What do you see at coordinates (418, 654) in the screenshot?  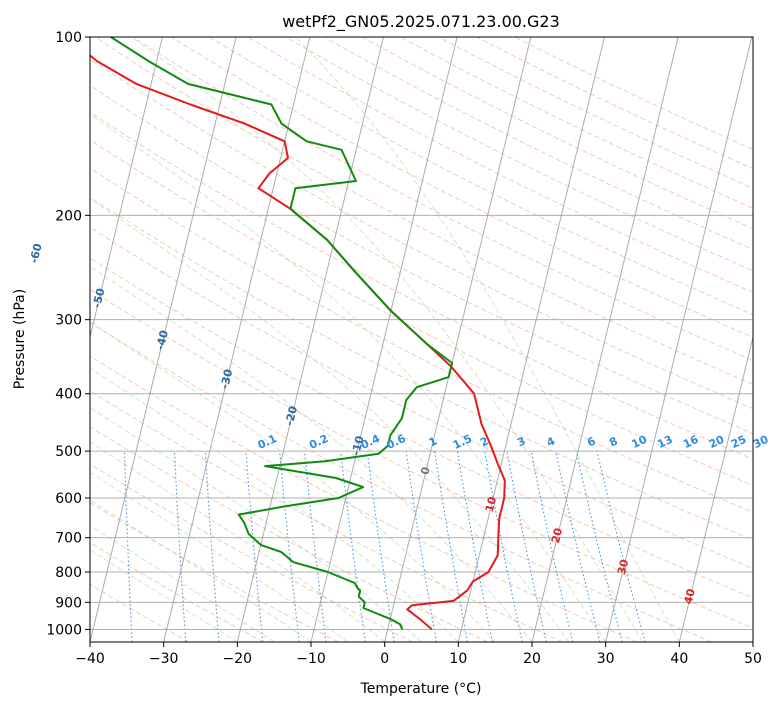 I see `x-axis: −40 −30 −20 −10 0 10 20 30 40 50` at bounding box center [418, 654].